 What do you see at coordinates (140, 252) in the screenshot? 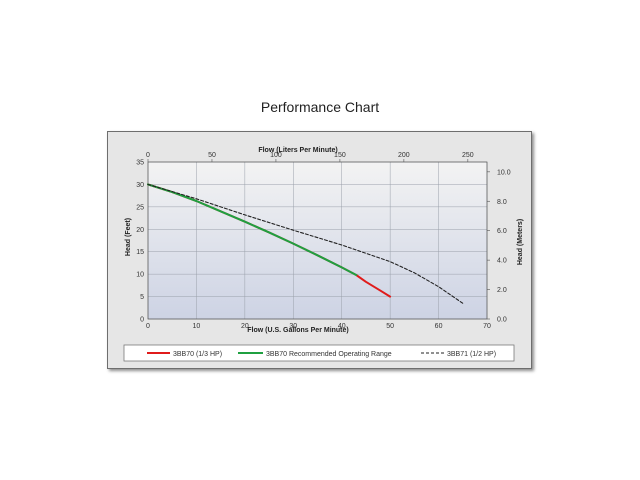
I see `y-tick-label: 15` at bounding box center [140, 252].